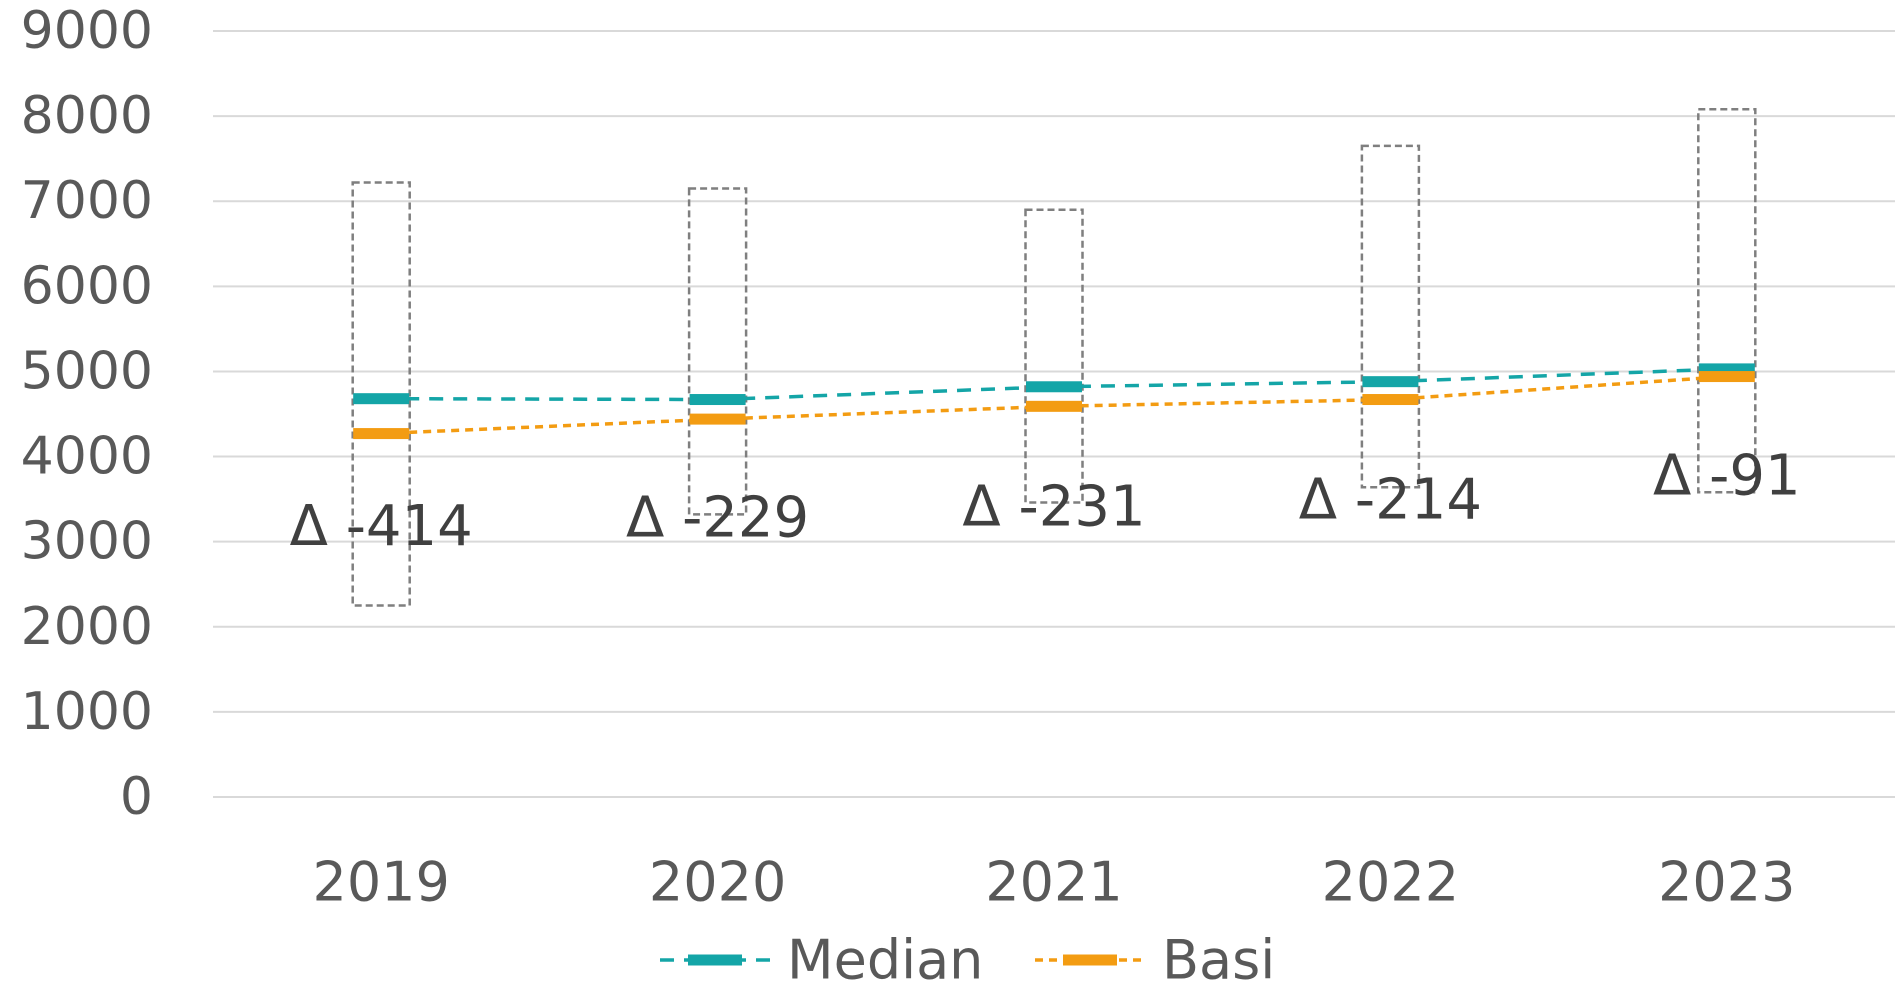 The height and width of the screenshot is (986, 1895). Describe the element at coordinates (87, 457) in the screenshot. I see `y-tick-label: 4000` at that location.